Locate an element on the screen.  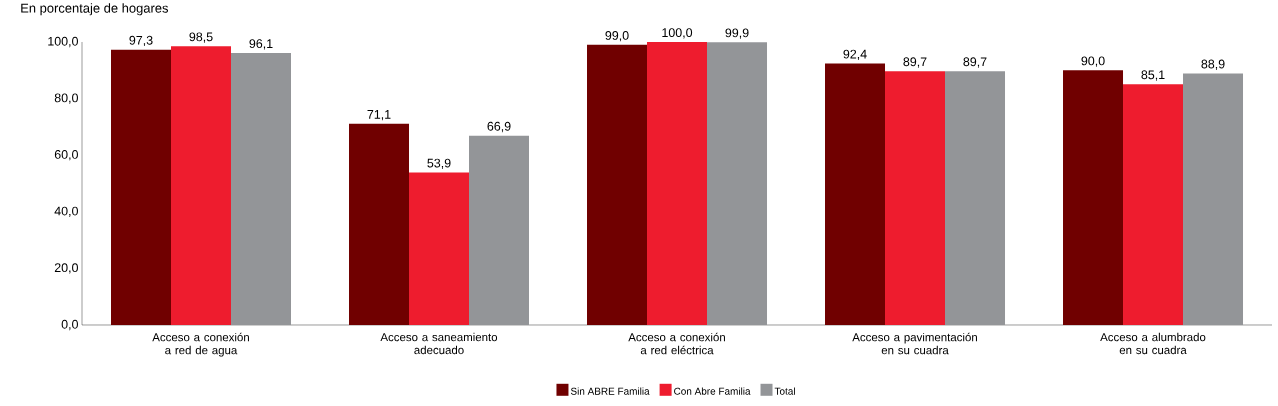
y-tick-label: 20,0 is located at coordinates (66, 268).